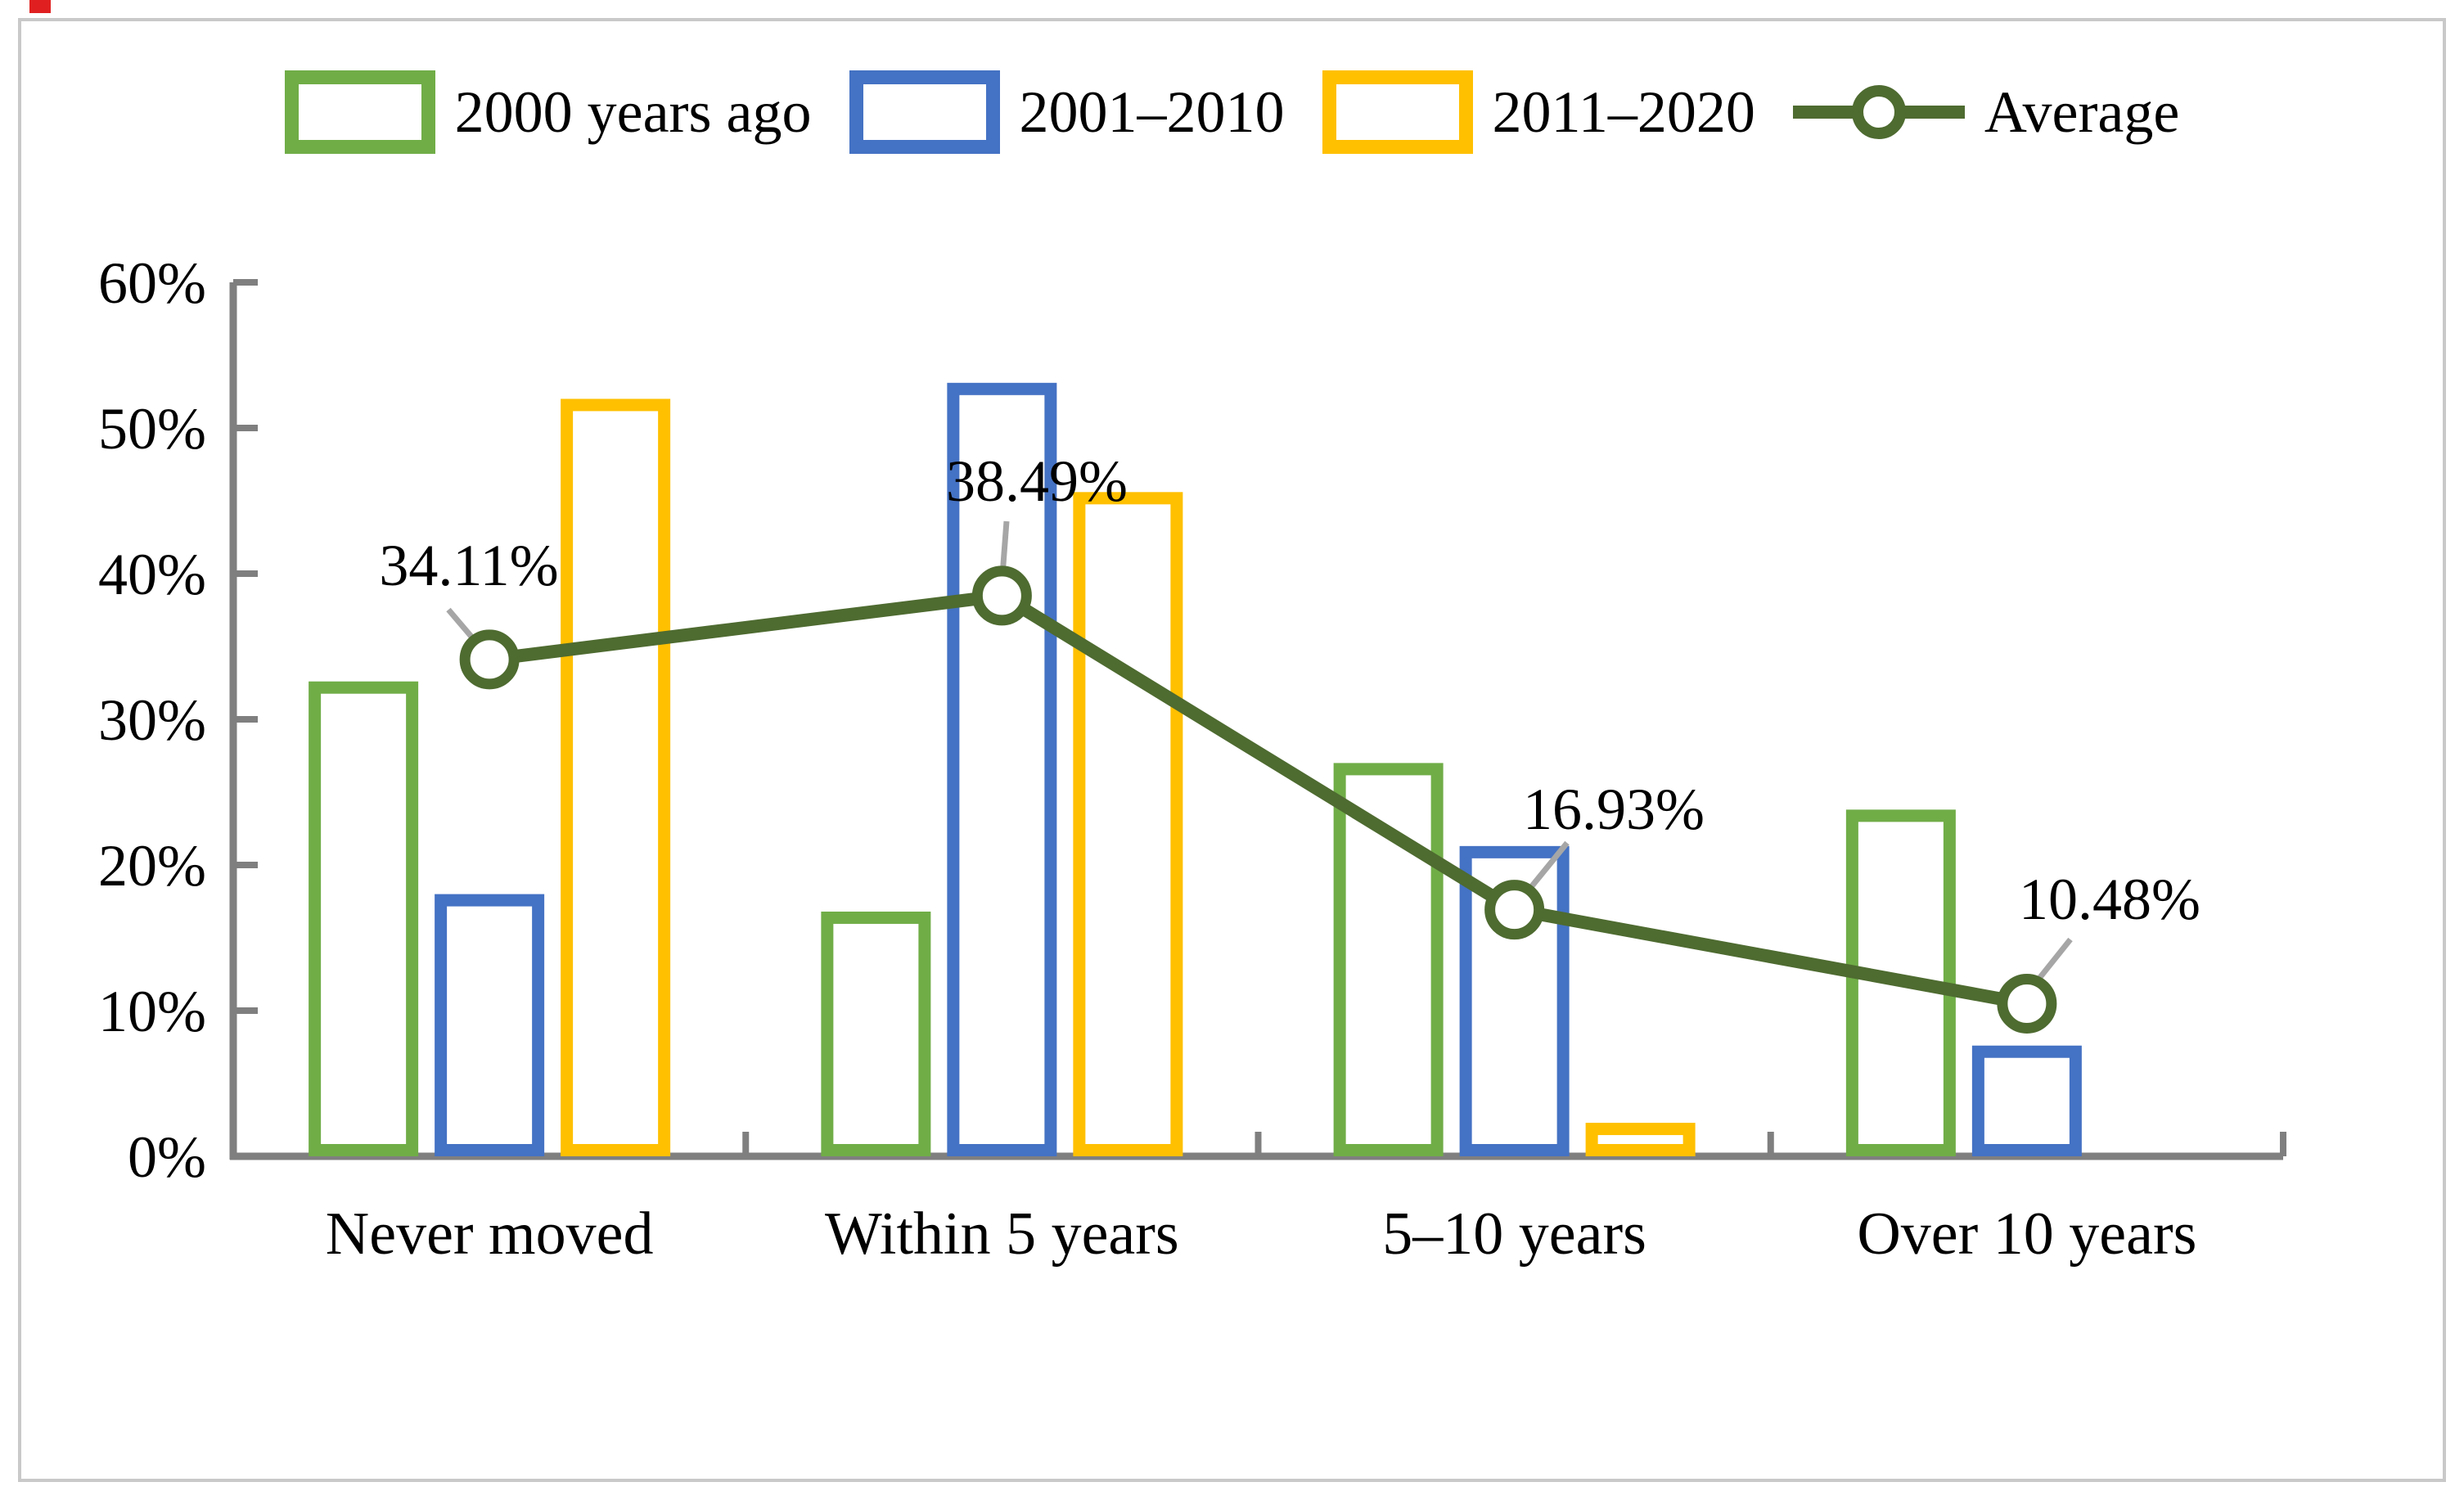 The height and width of the screenshot is (1500, 2464). What do you see at coordinates (1152, 112) in the screenshot?
I see `legend-label: 2001–2010` at bounding box center [1152, 112].